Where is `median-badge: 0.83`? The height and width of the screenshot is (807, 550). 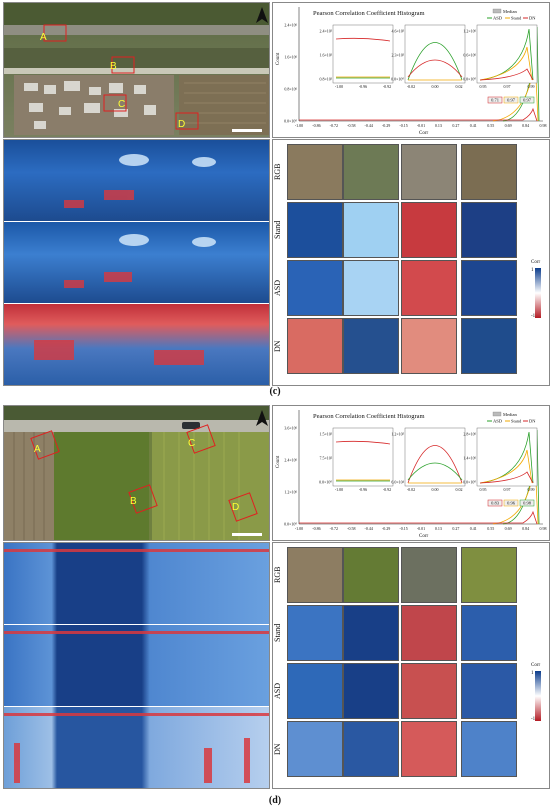 median-badge: 0.83 is located at coordinates (495, 503).